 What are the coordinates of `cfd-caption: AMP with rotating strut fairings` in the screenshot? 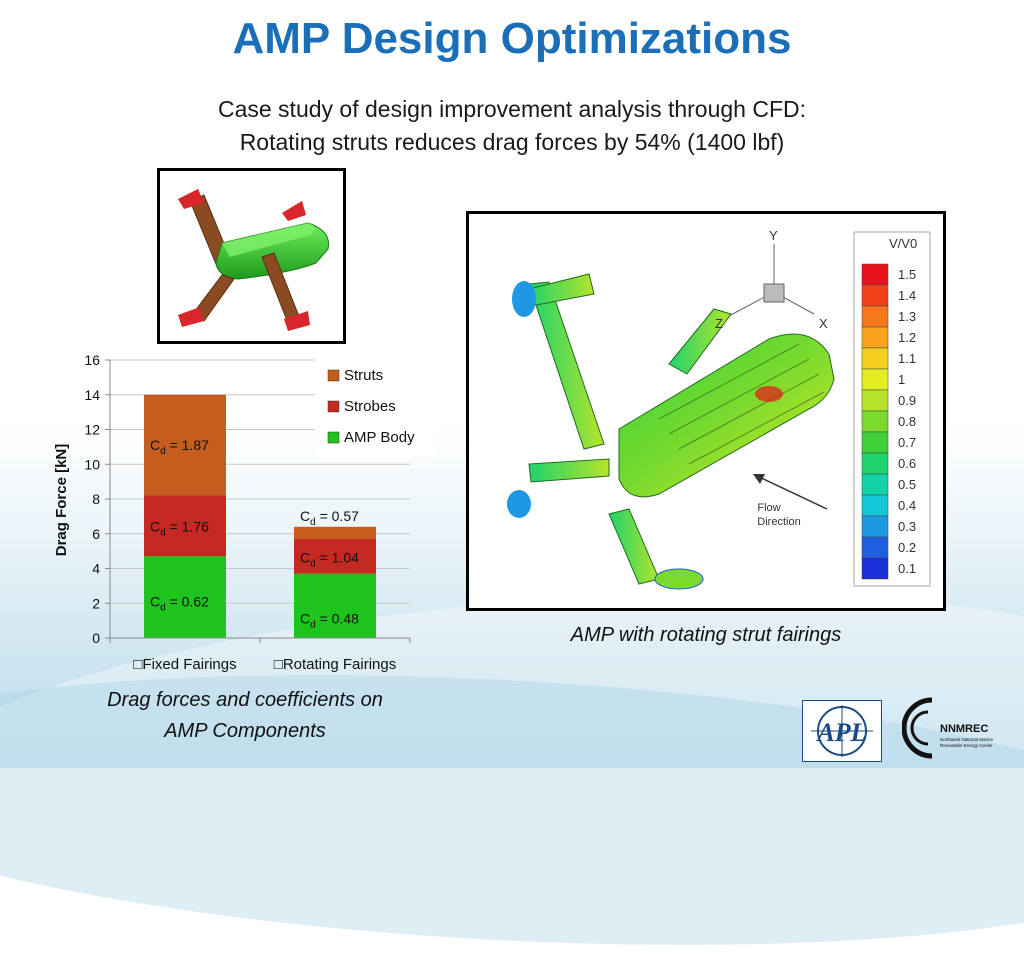 It's located at (706, 635).